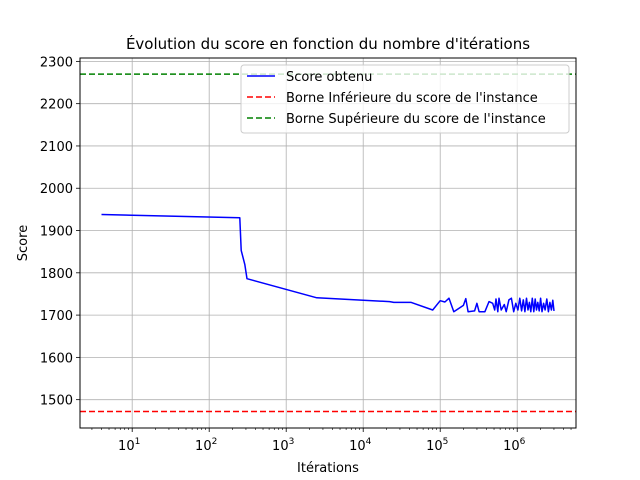 The height and width of the screenshot is (480, 640). I want to click on x-tick-label: 10¹, so click(129, 445).